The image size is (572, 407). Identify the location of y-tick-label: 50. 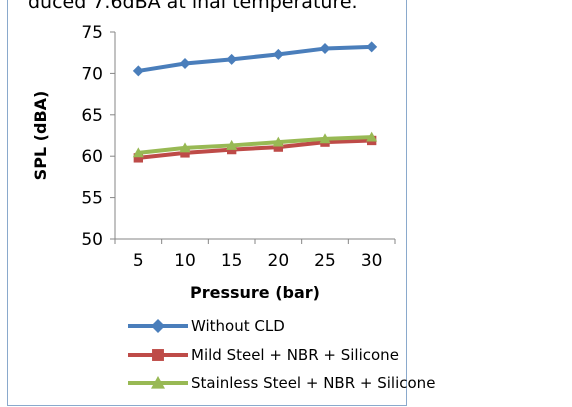
(92, 240).